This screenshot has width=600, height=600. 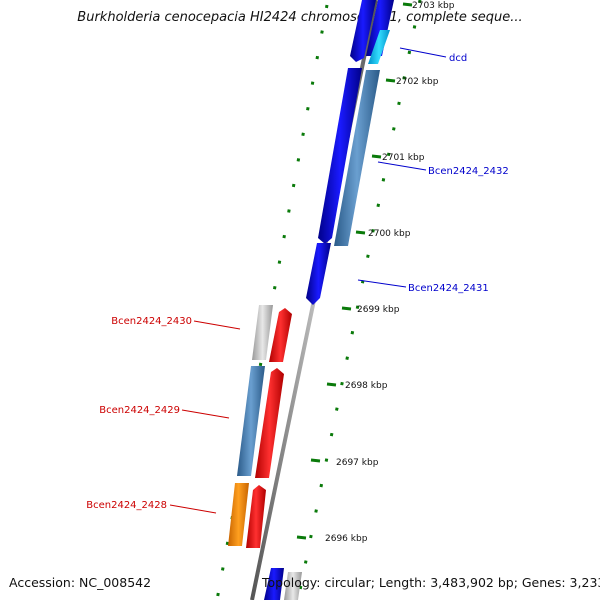 I want to click on gene-label-bcen2424-2432: Bcen2424_2432, so click(x=468, y=171).